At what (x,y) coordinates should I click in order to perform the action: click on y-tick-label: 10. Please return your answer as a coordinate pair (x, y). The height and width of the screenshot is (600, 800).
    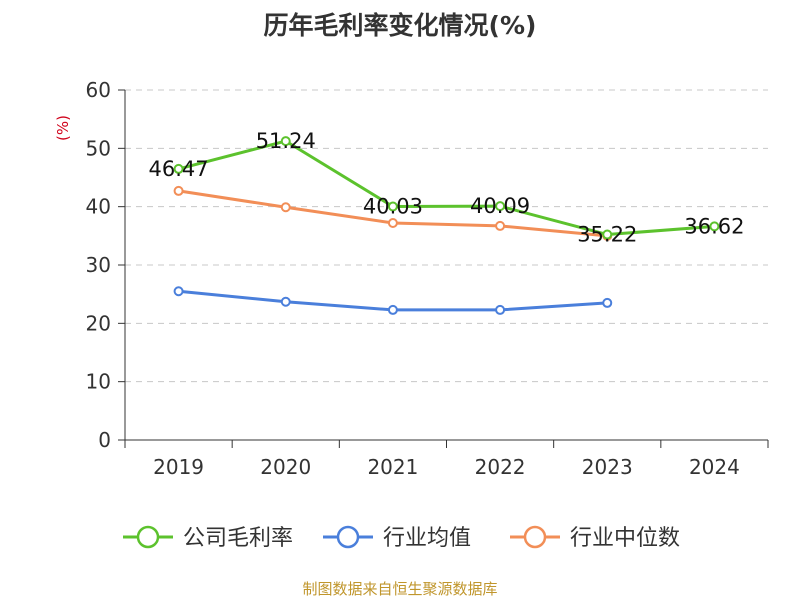
    Looking at the image, I should click on (98, 382).